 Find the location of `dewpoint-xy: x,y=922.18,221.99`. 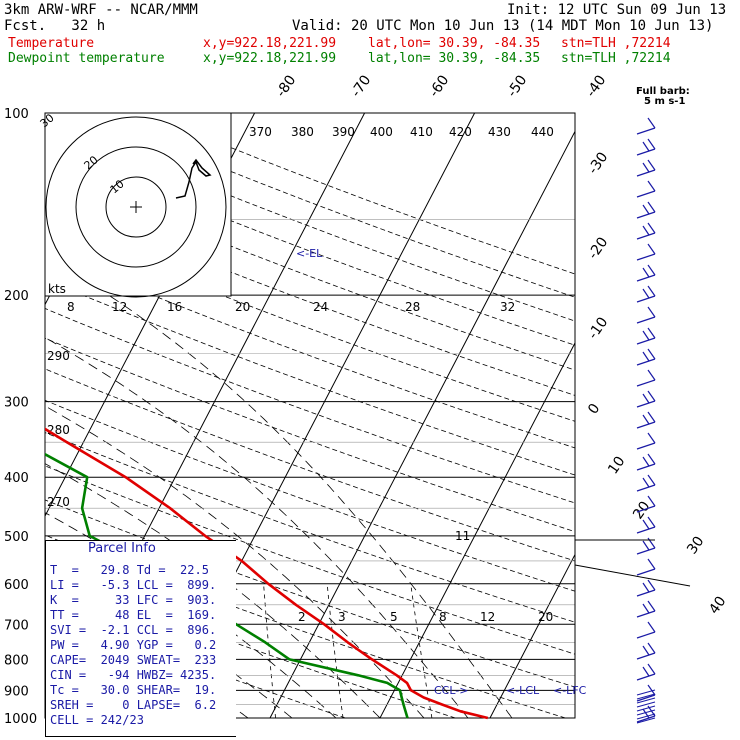

dewpoint-xy: x,y=922.18,221.99 is located at coordinates (270, 58).